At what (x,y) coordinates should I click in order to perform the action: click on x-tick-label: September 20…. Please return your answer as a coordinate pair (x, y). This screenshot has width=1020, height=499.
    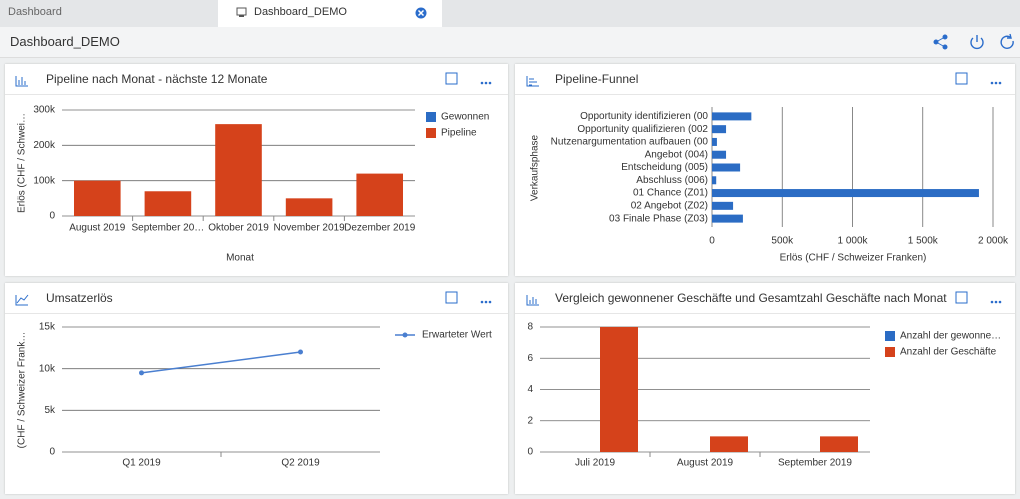
    Looking at the image, I should click on (167, 228).